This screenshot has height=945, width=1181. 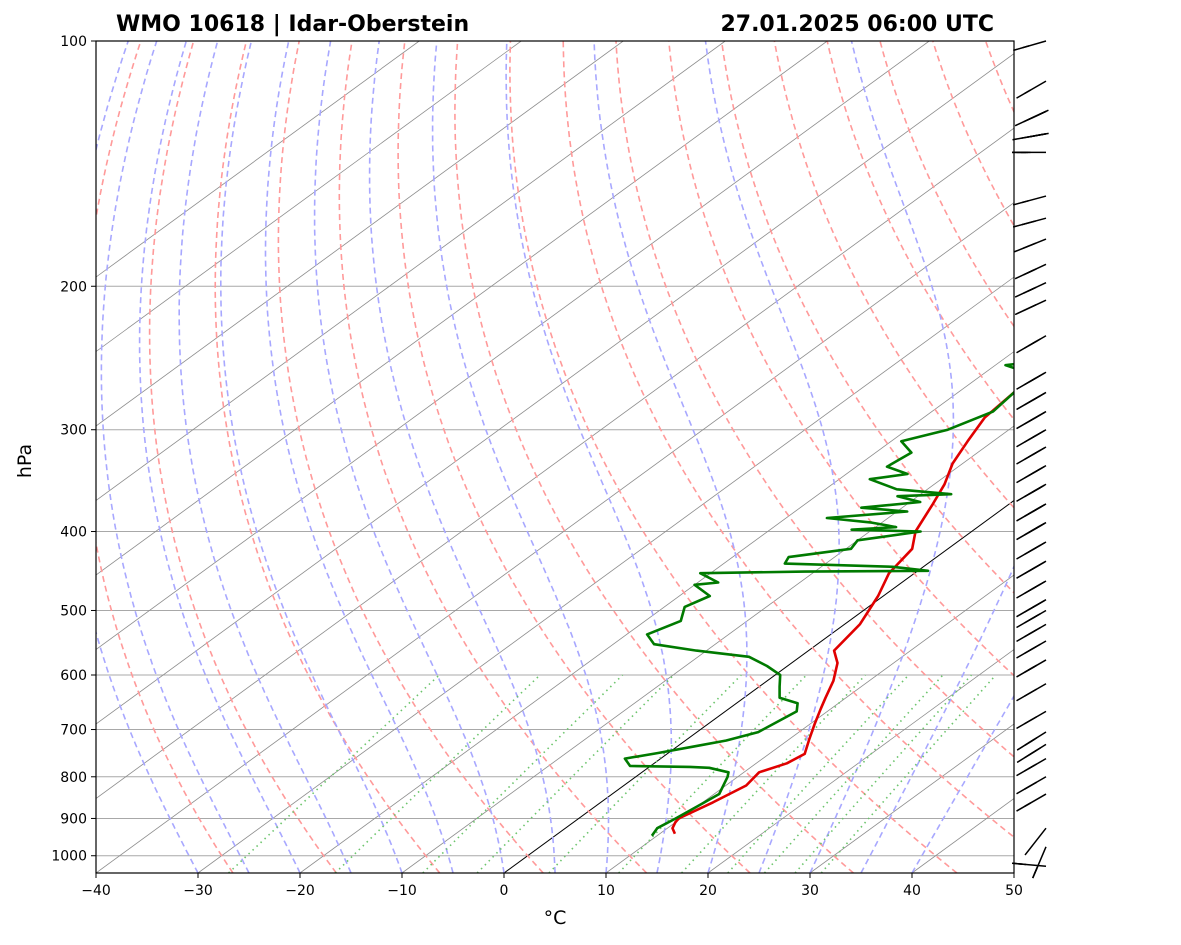 I want to click on x-tick-label: 20, so click(x=708, y=891).